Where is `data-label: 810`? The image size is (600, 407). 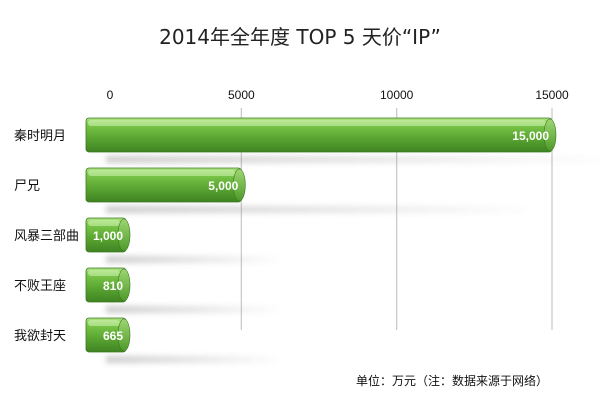 data-label: 810 is located at coordinates (113, 286).